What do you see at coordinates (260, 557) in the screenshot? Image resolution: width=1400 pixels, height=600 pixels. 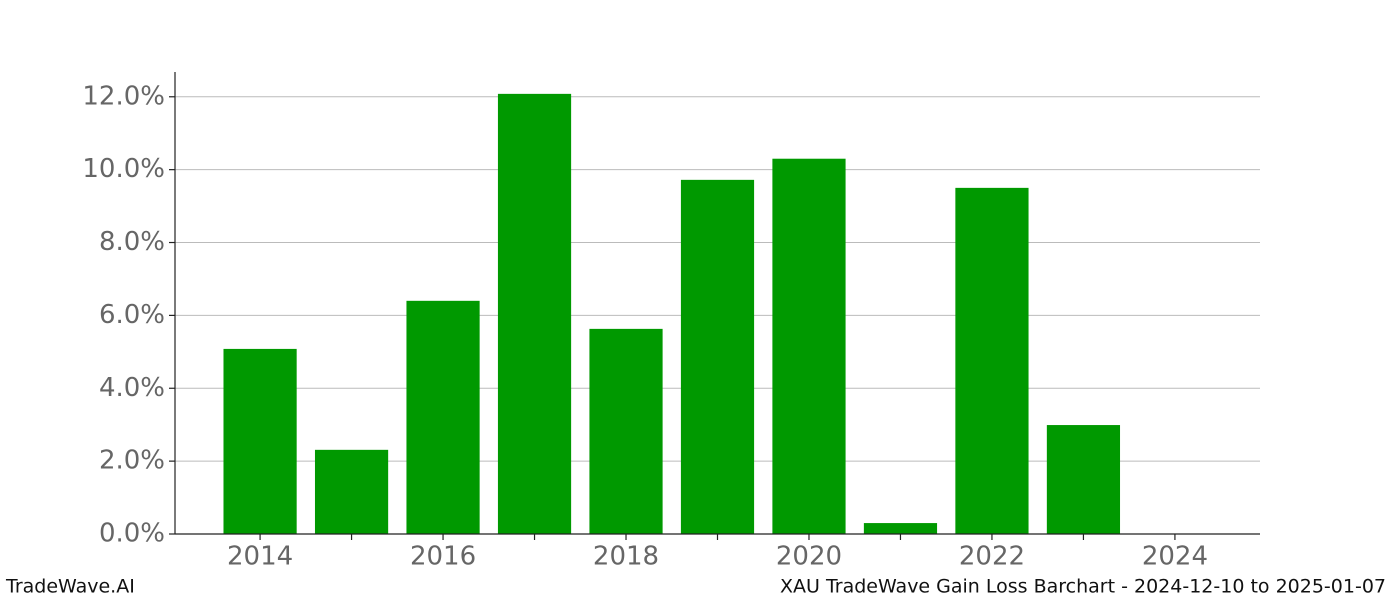 I see `x-tick-label: 2014` at bounding box center [260, 557].